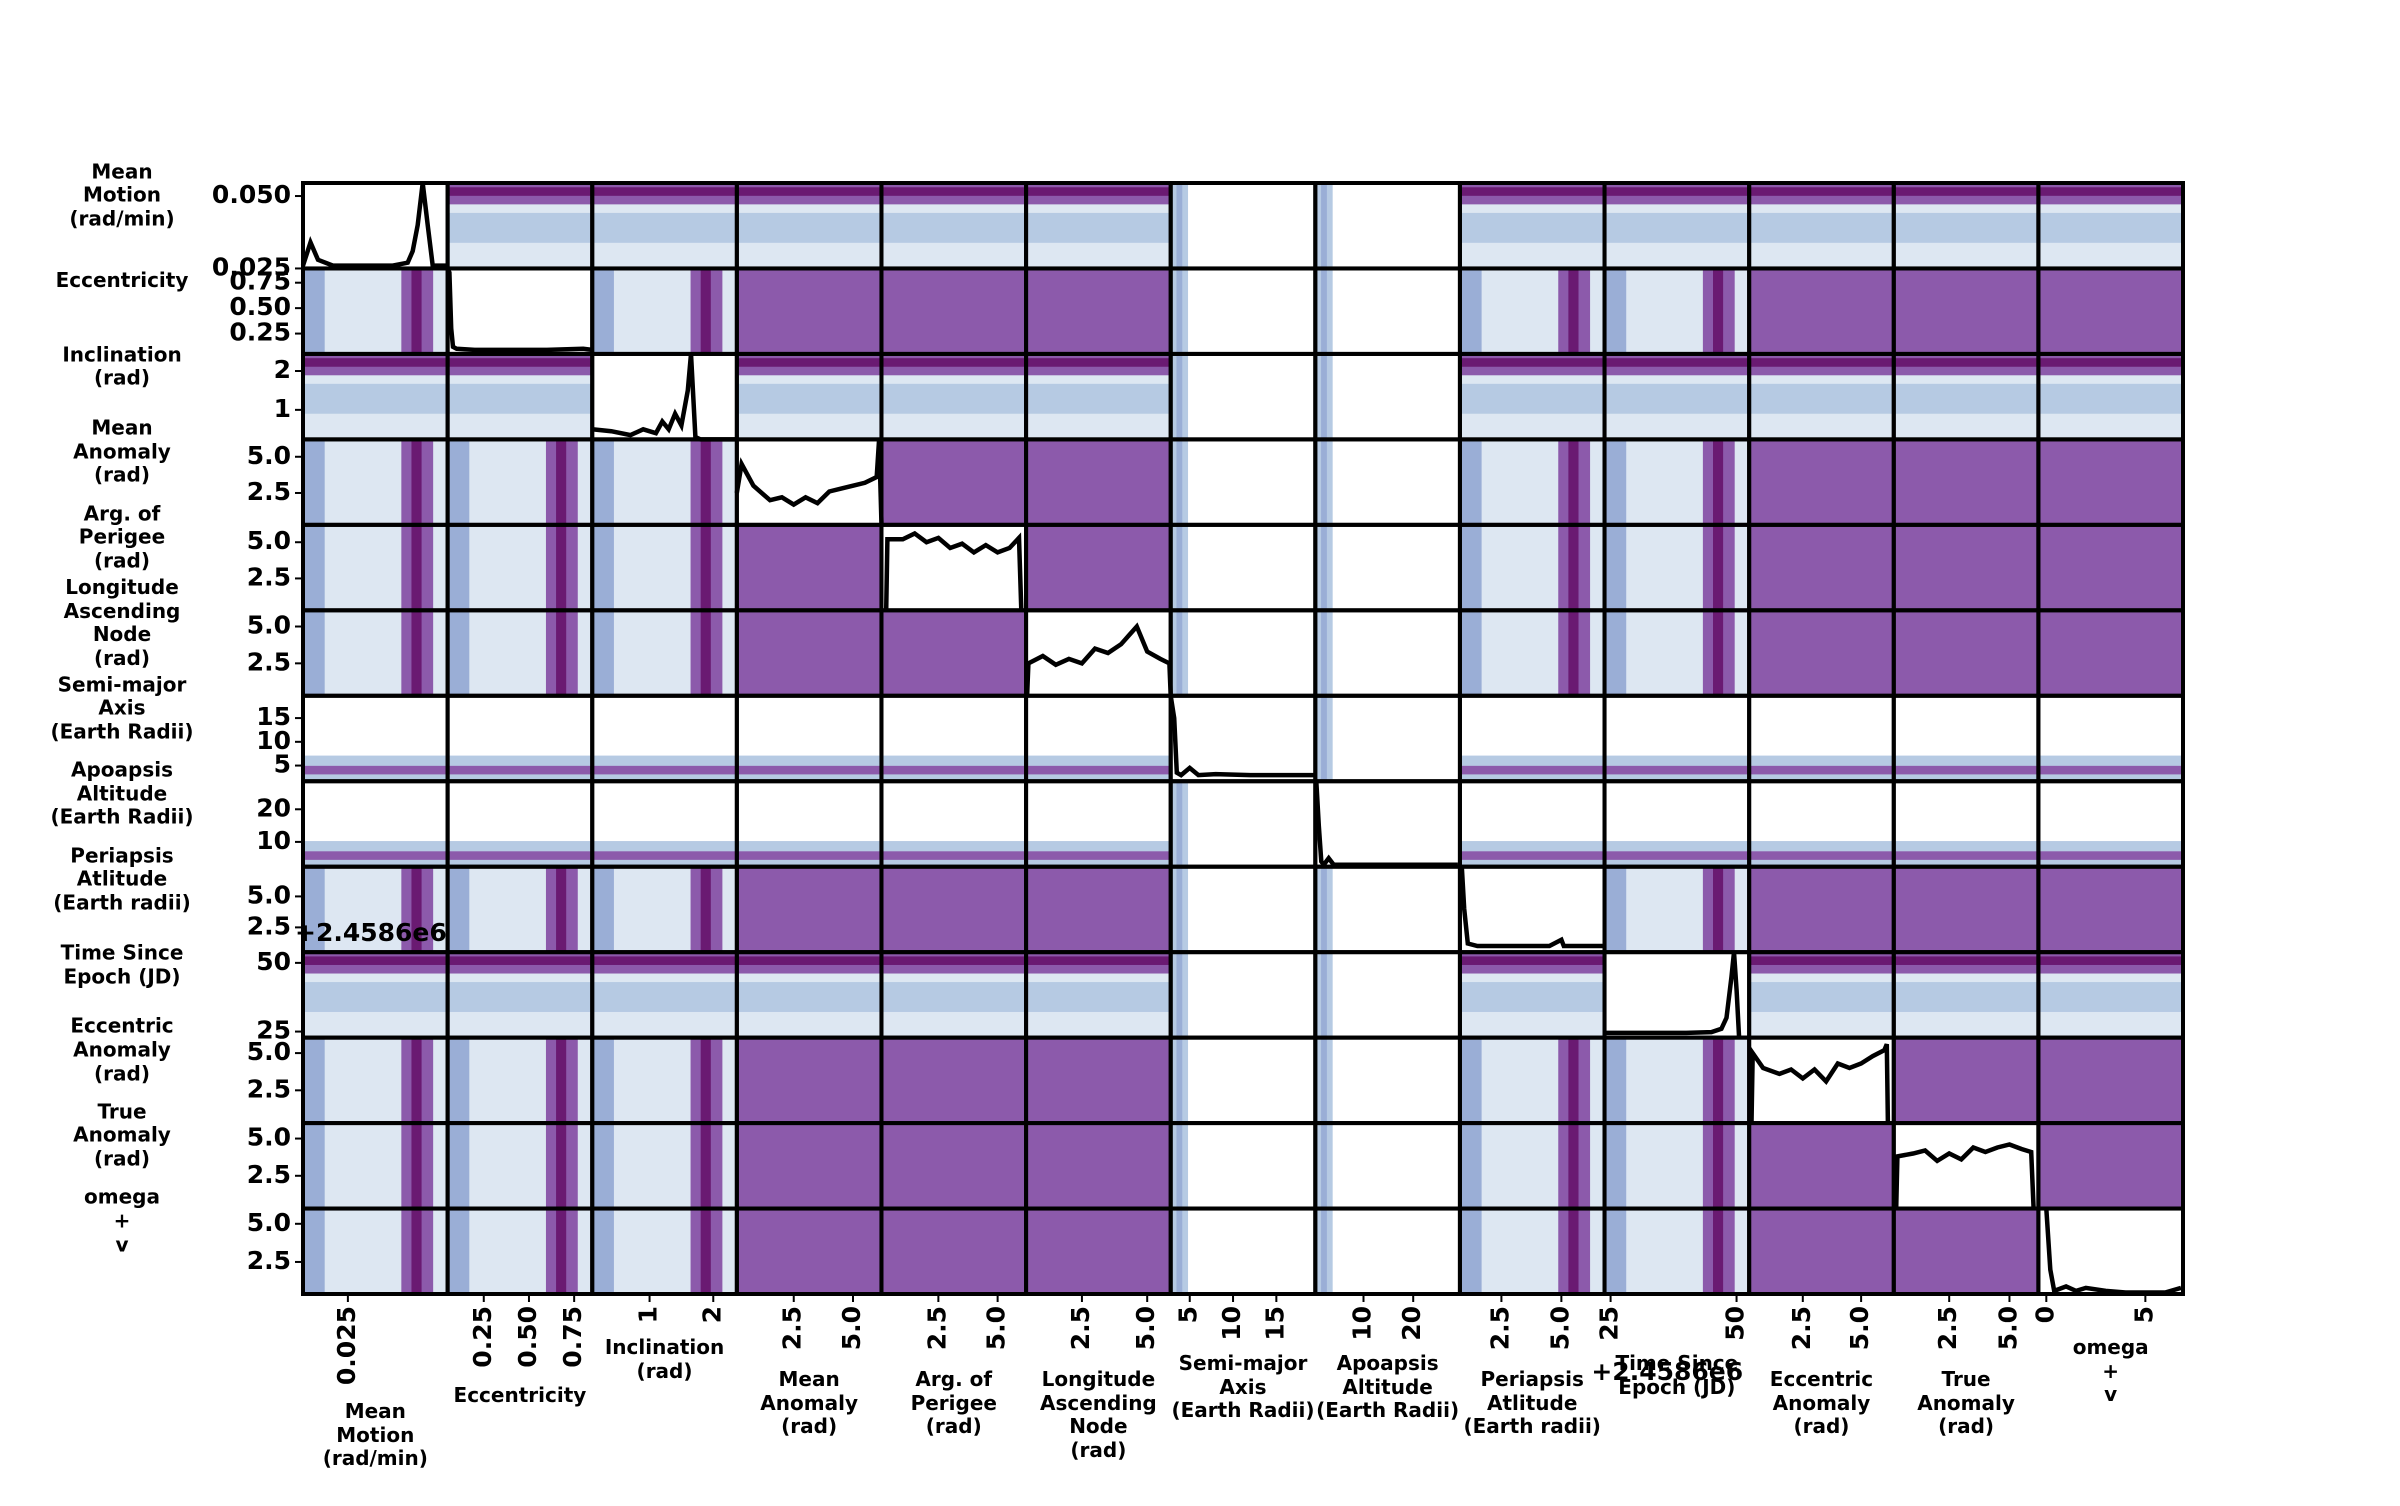 Image resolution: width=2400 pixels, height=1506 pixels. I want to click on x-tick-label: 50, so click(1735, 1323).